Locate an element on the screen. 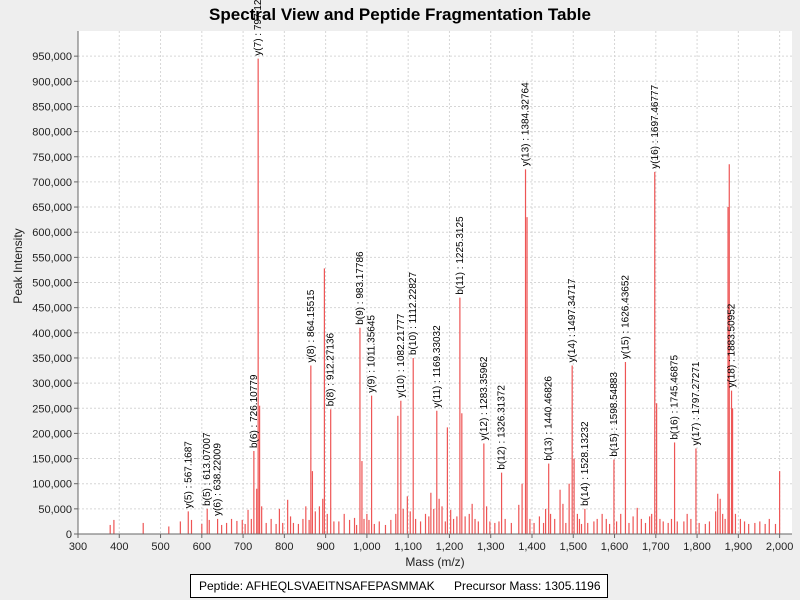 The image size is (800, 600). y-axis-label: Peak Intensity is located at coordinates (18, 265).